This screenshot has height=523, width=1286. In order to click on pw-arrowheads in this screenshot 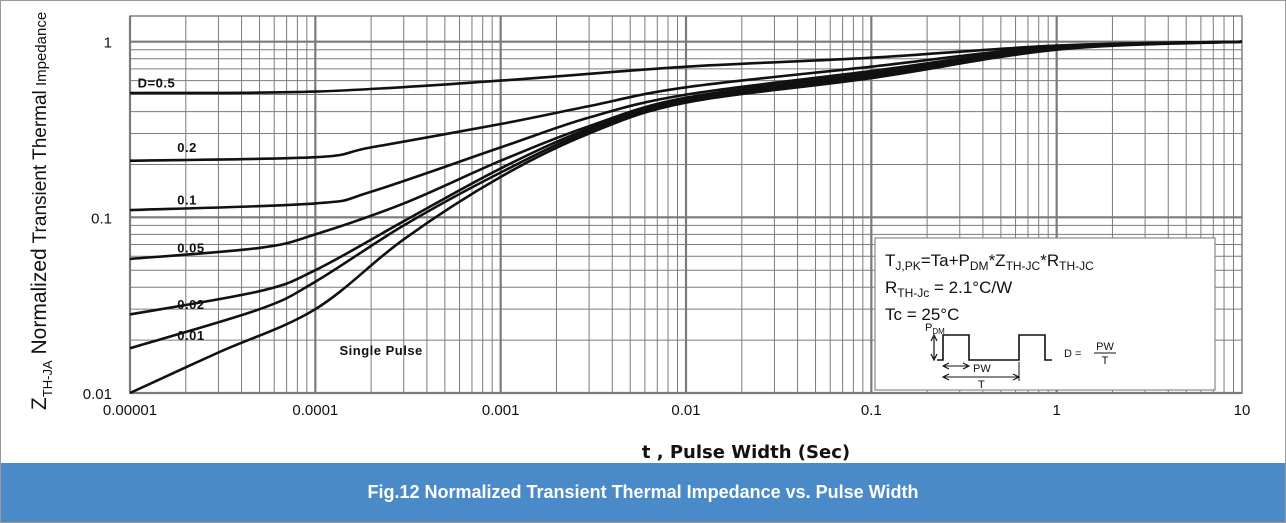, I will do `click(956, 366)`.